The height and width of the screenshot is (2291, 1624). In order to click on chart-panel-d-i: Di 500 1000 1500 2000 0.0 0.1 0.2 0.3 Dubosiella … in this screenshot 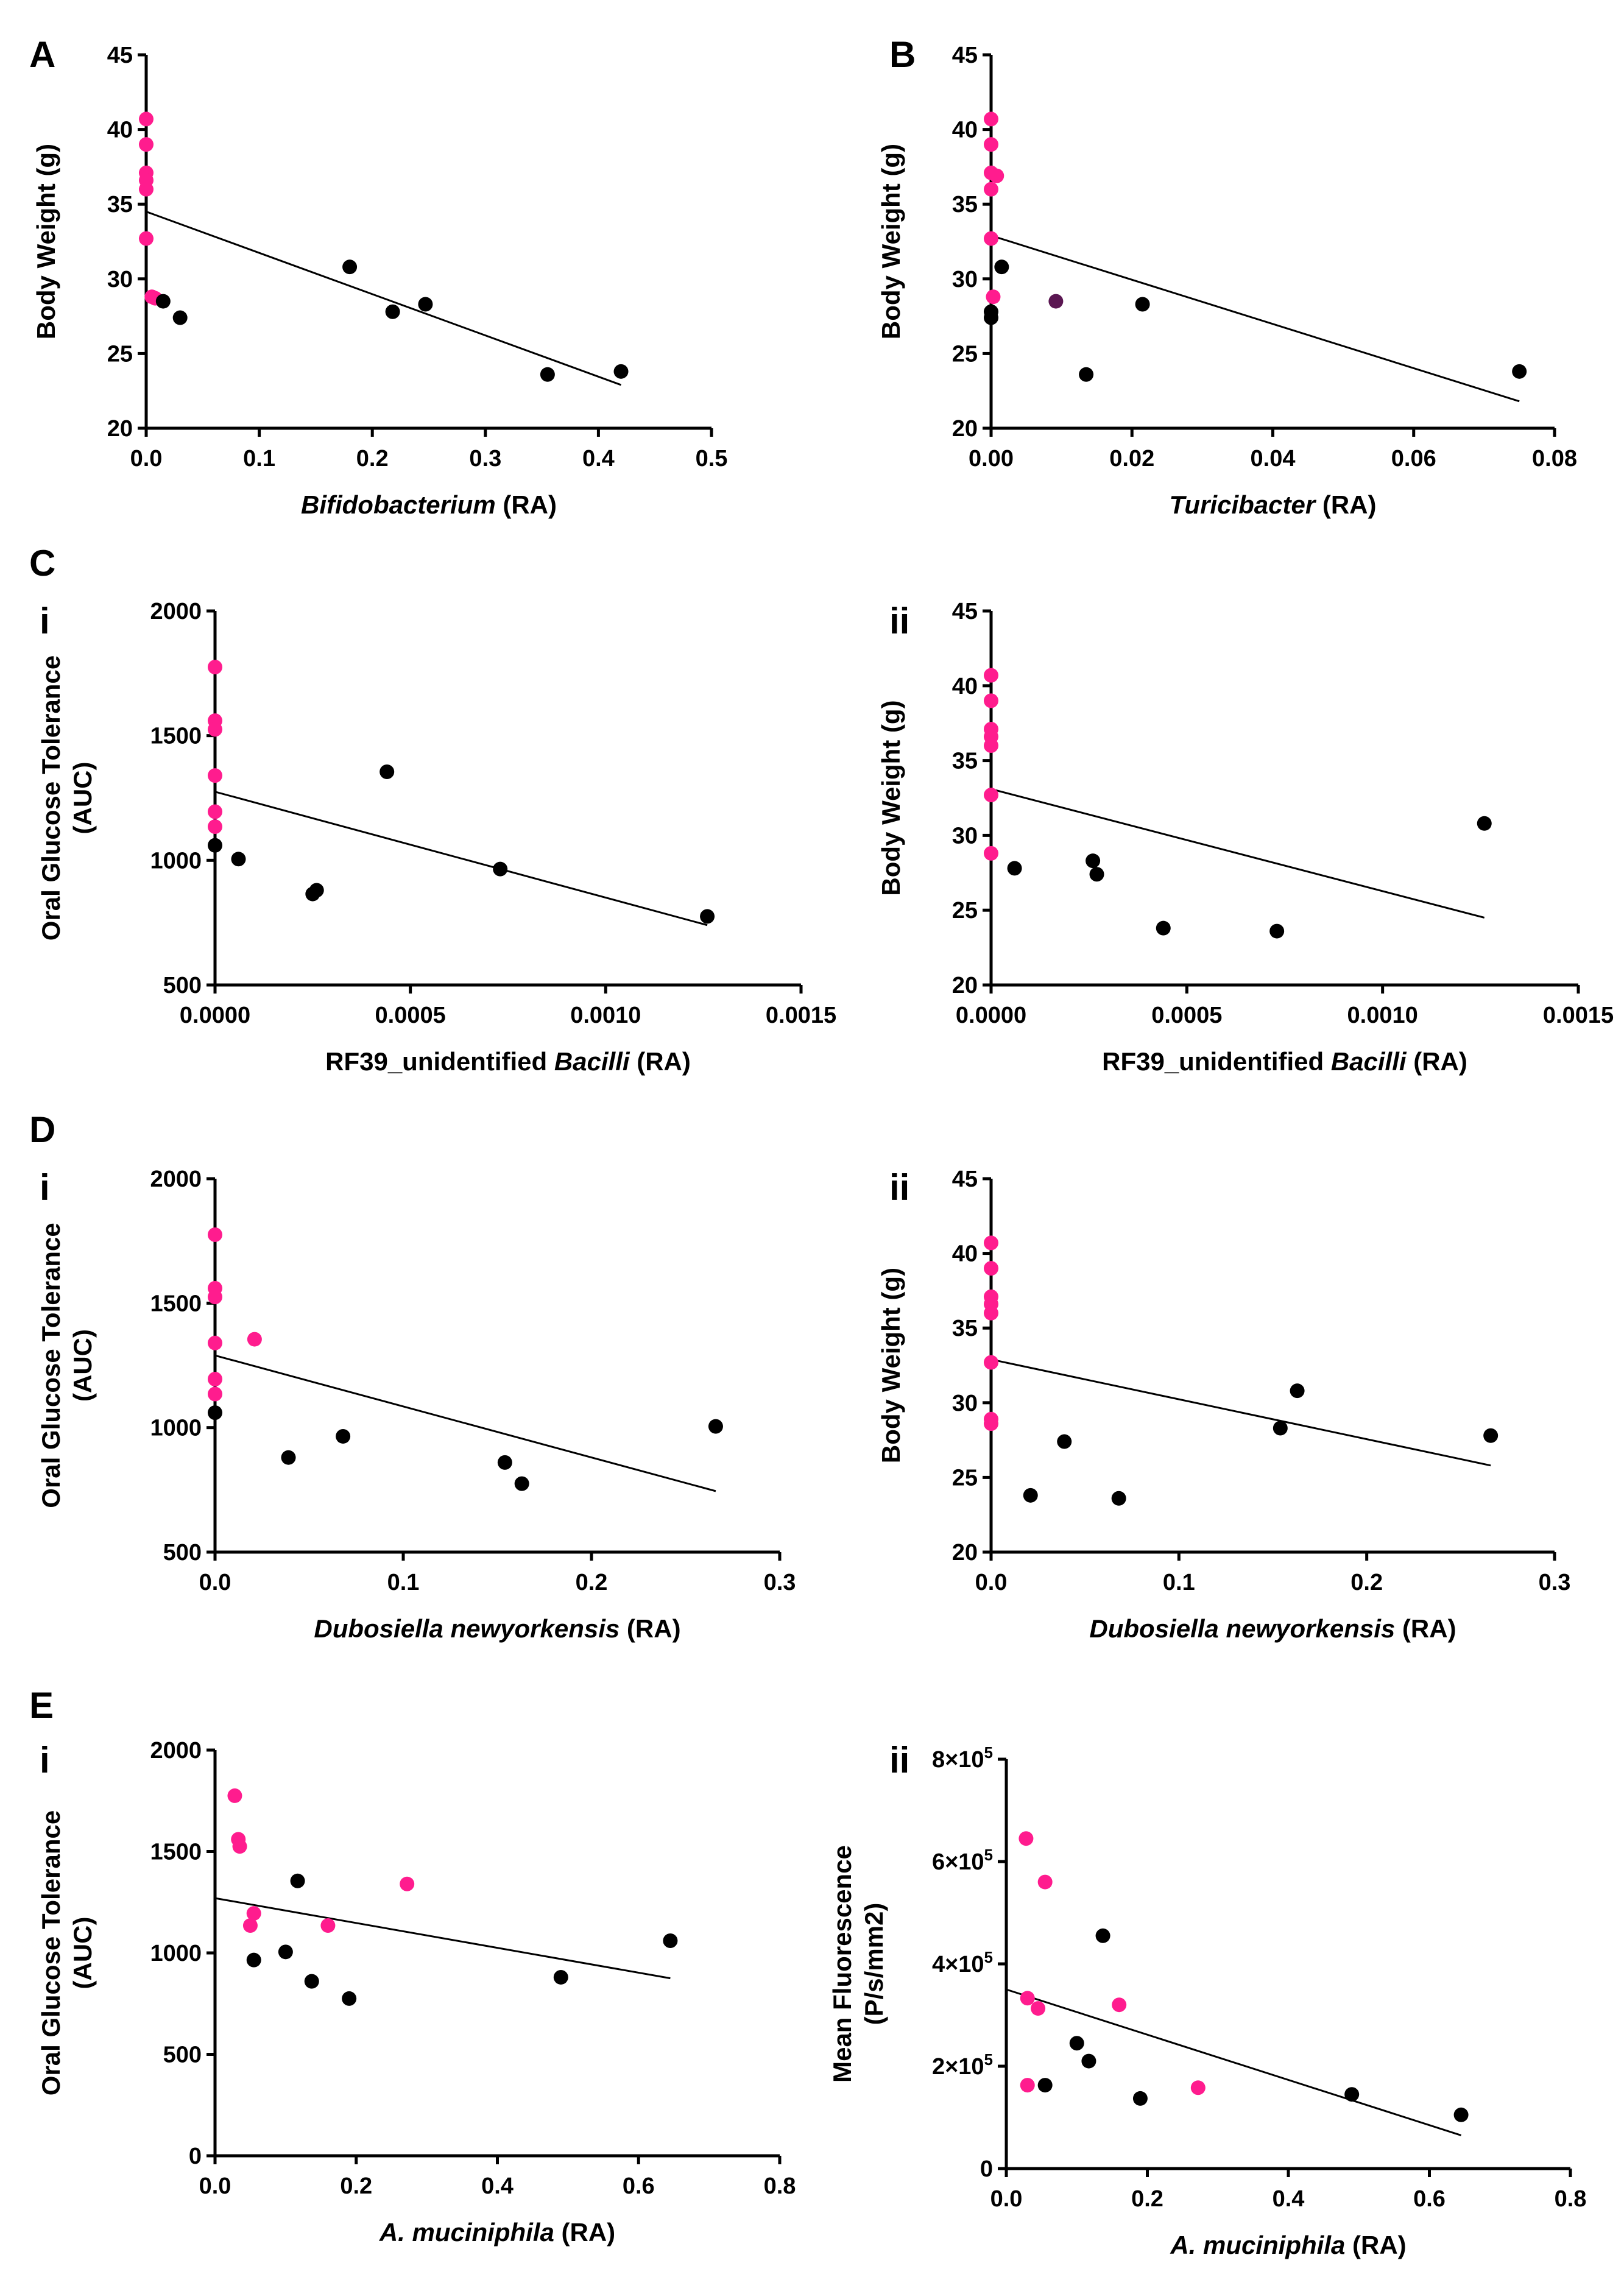, I will do `click(412, 1376)`.